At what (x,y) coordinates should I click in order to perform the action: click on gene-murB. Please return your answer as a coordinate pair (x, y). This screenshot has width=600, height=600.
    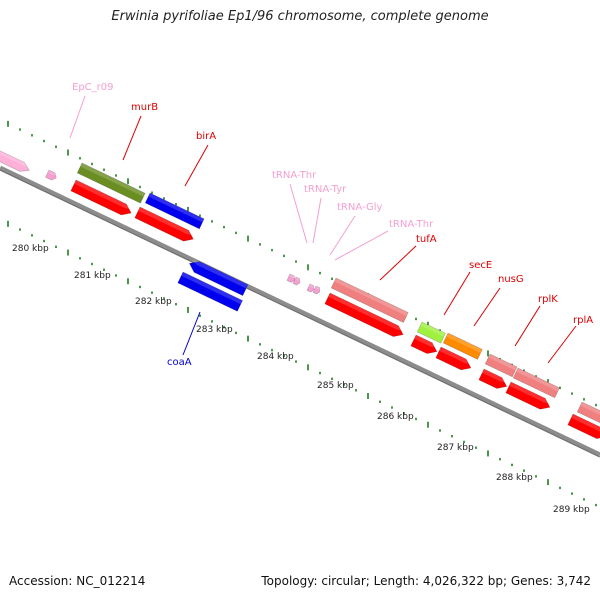
    Looking at the image, I should click on (111, 183).